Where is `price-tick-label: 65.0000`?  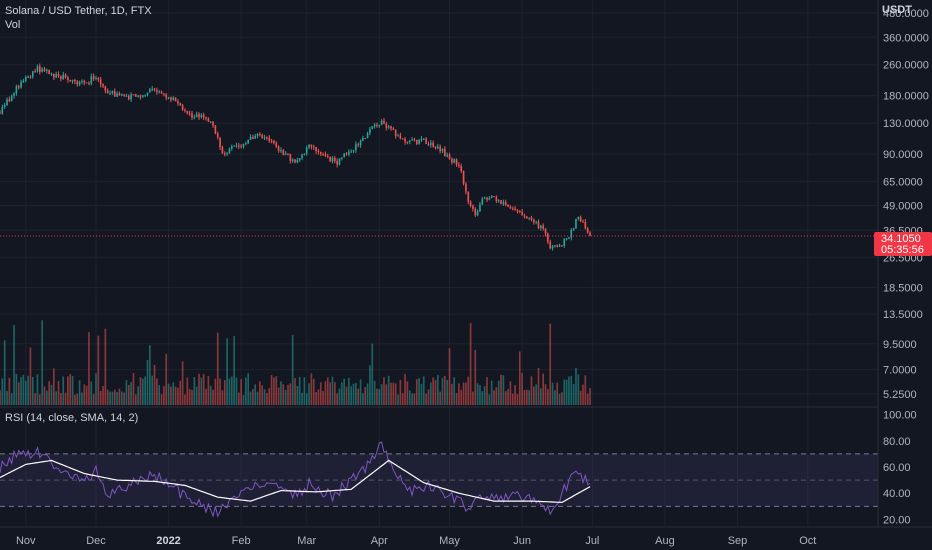
price-tick-label: 65.0000 is located at coordinates (903, 183).